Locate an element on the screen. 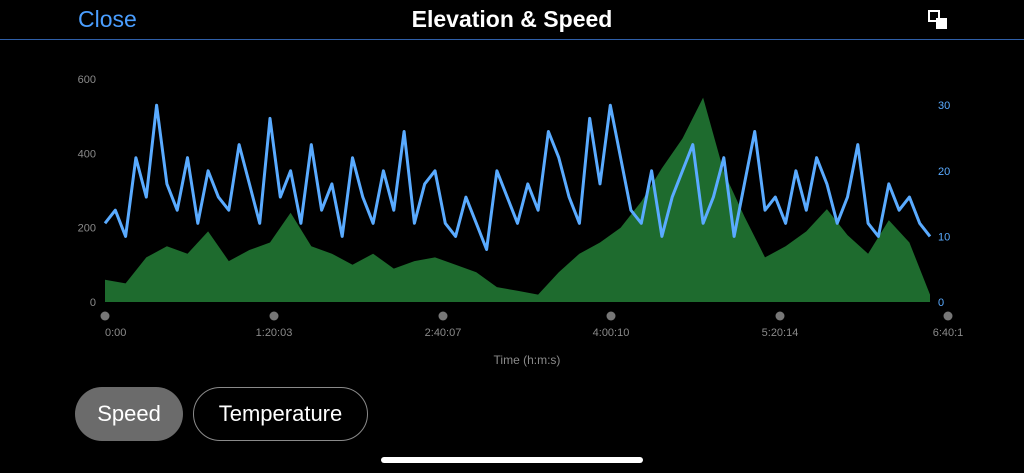 The image size is (1024, 473). left-axis-tick-label: 200 is located at coordinates (87, 229).